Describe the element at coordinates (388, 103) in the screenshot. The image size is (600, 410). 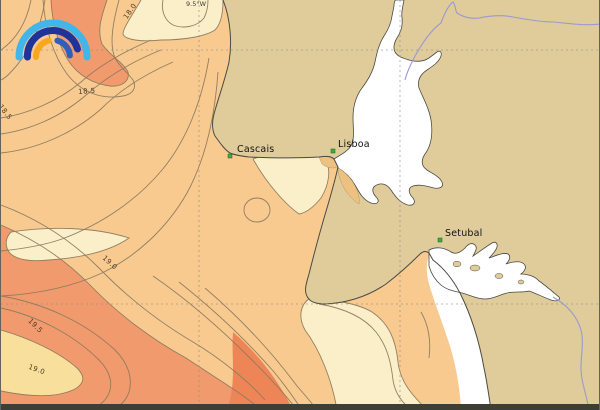
I see `tagus-estuary` at that location.